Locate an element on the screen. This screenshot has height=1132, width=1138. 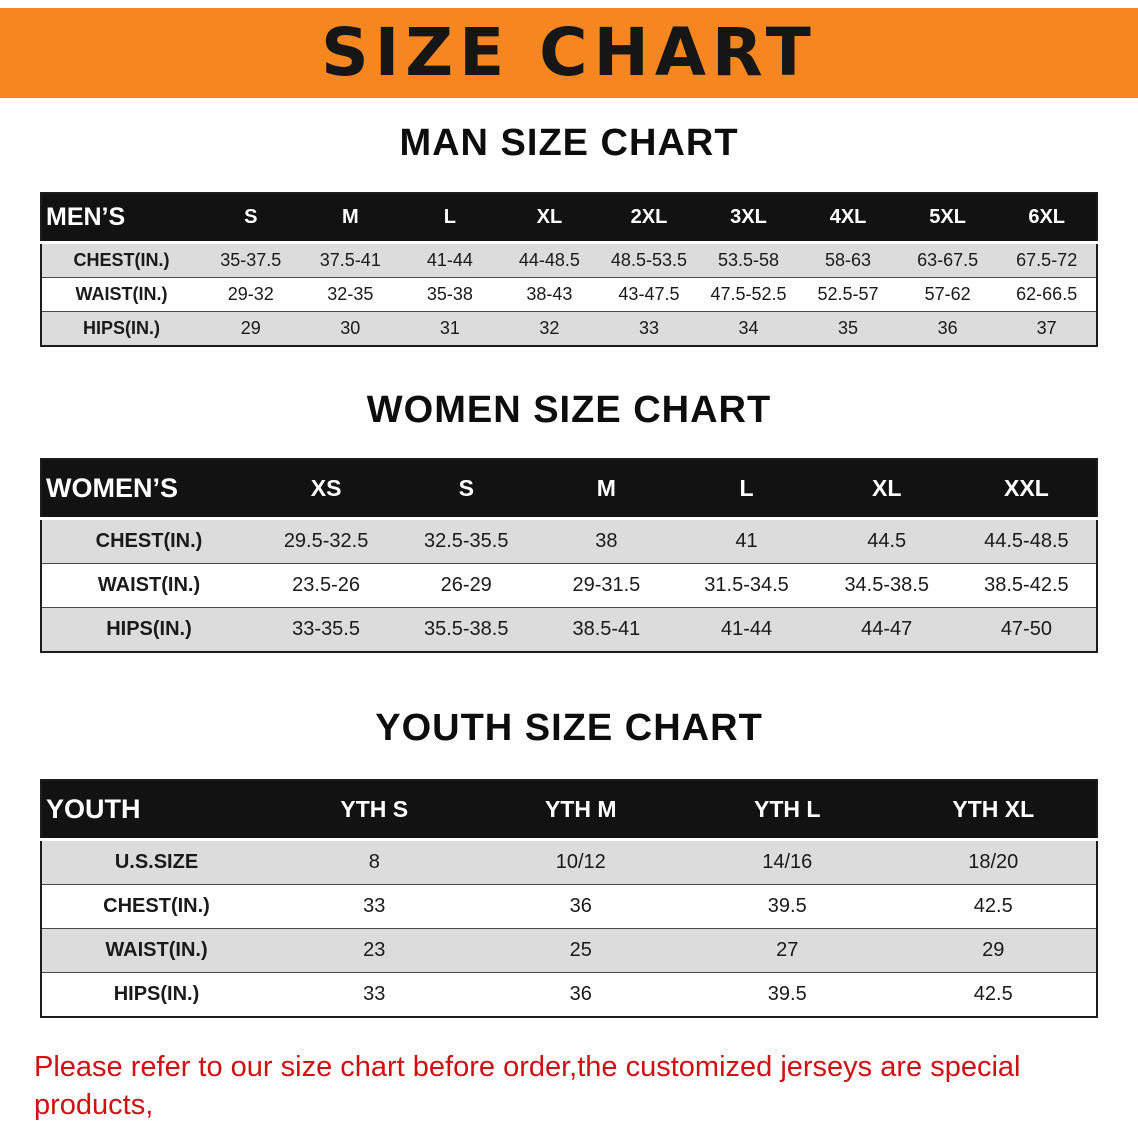
size-value-cell: 35-37.5 is located at coordinates (251, 259).